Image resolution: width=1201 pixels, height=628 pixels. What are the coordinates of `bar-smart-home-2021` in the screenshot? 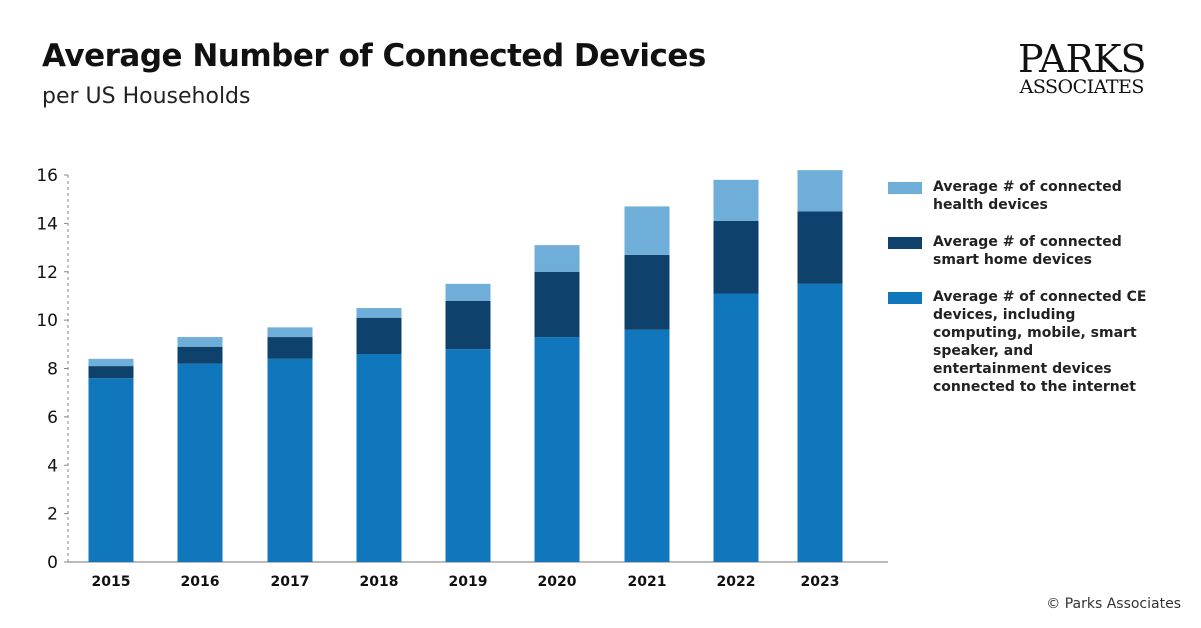 It's located at (647, 292).